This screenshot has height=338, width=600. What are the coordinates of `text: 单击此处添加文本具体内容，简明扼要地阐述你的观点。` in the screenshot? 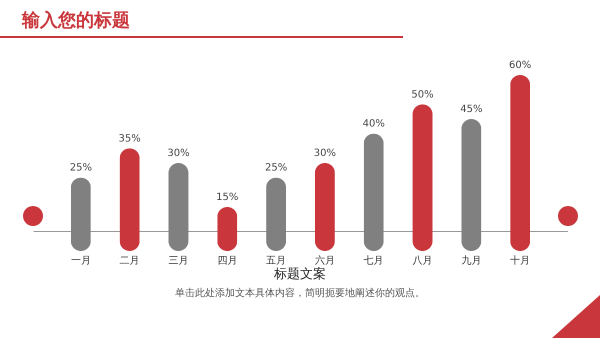 It's located at (300, 293).